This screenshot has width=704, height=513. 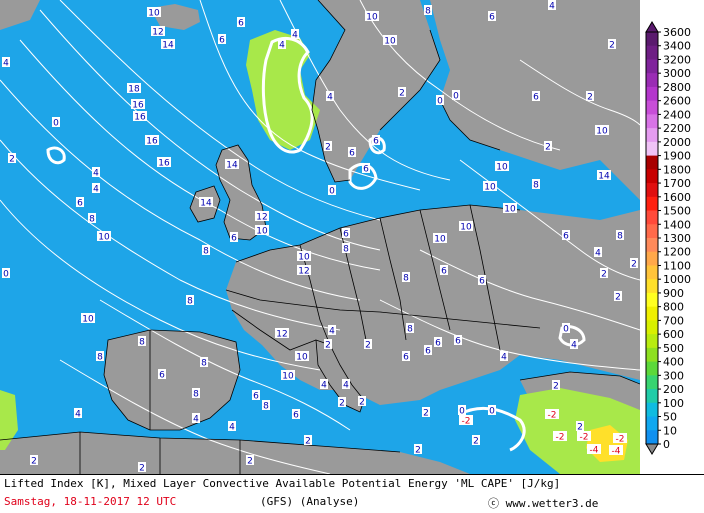 What do you see at coordinates (673, 307) in the screenshot?
I see `legend-level-label: 800` at bounding box center [673, 307].